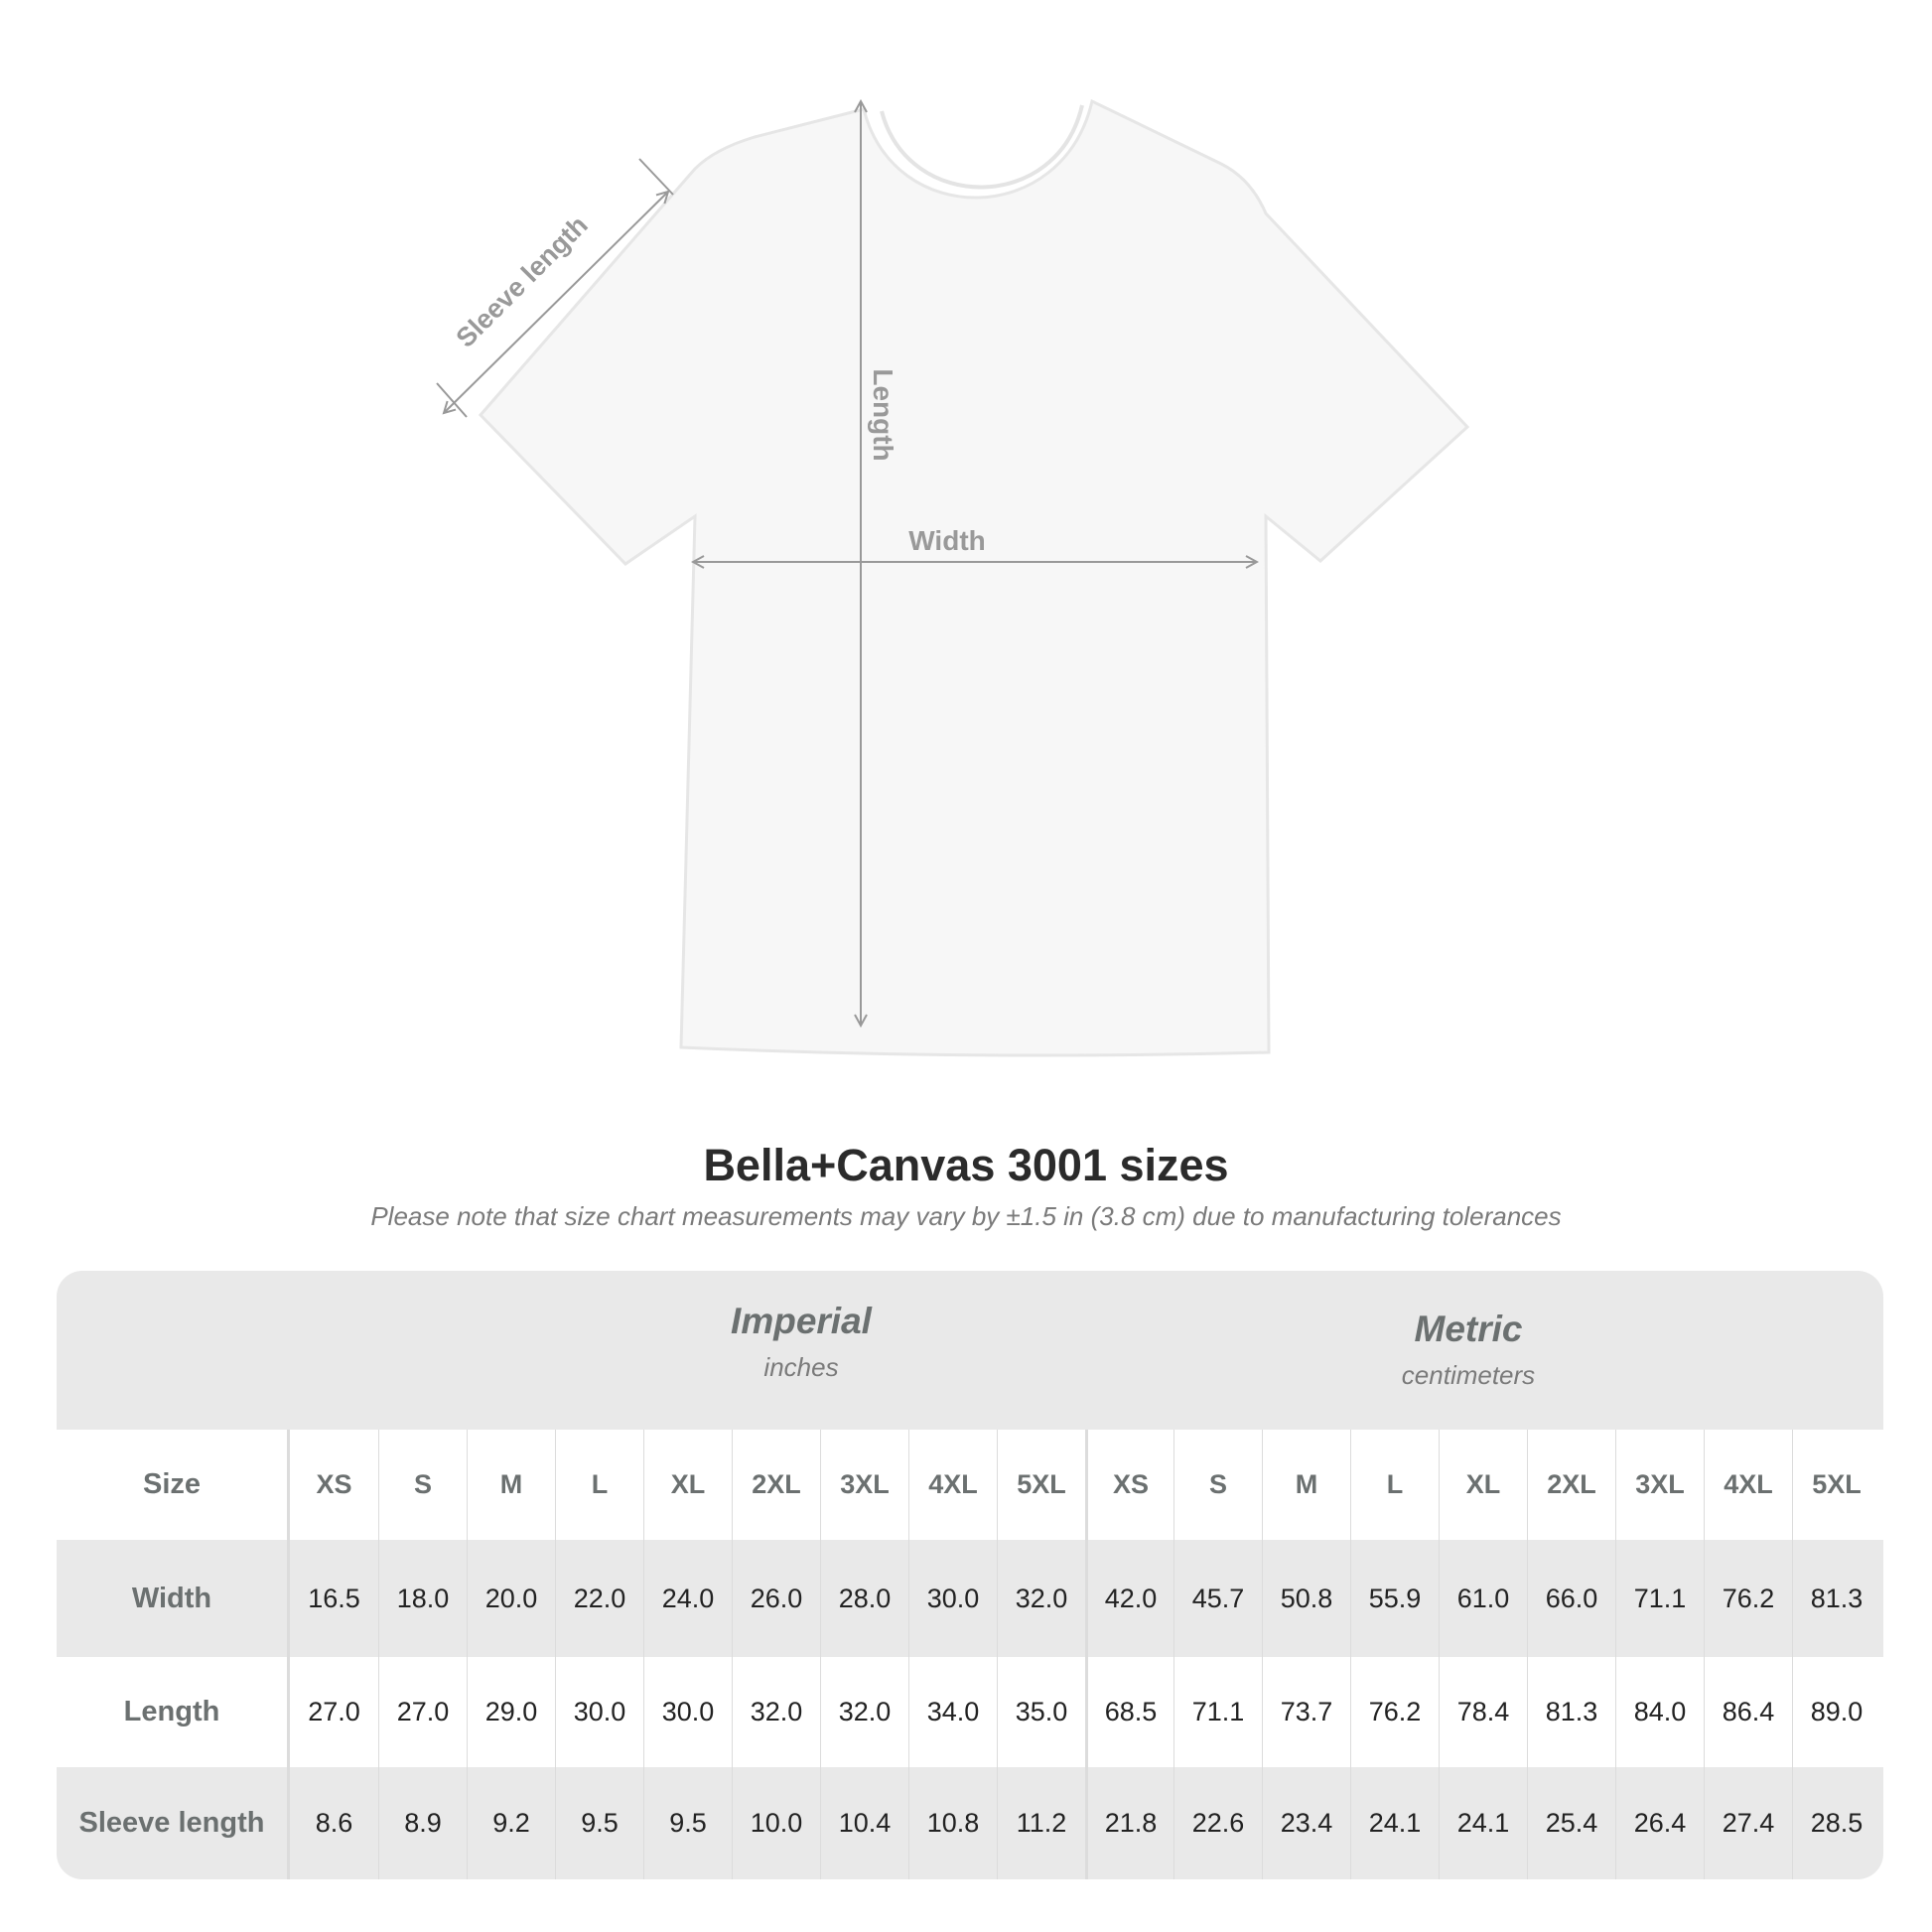  I want to click on row-label: Width, so click(173, 1599).